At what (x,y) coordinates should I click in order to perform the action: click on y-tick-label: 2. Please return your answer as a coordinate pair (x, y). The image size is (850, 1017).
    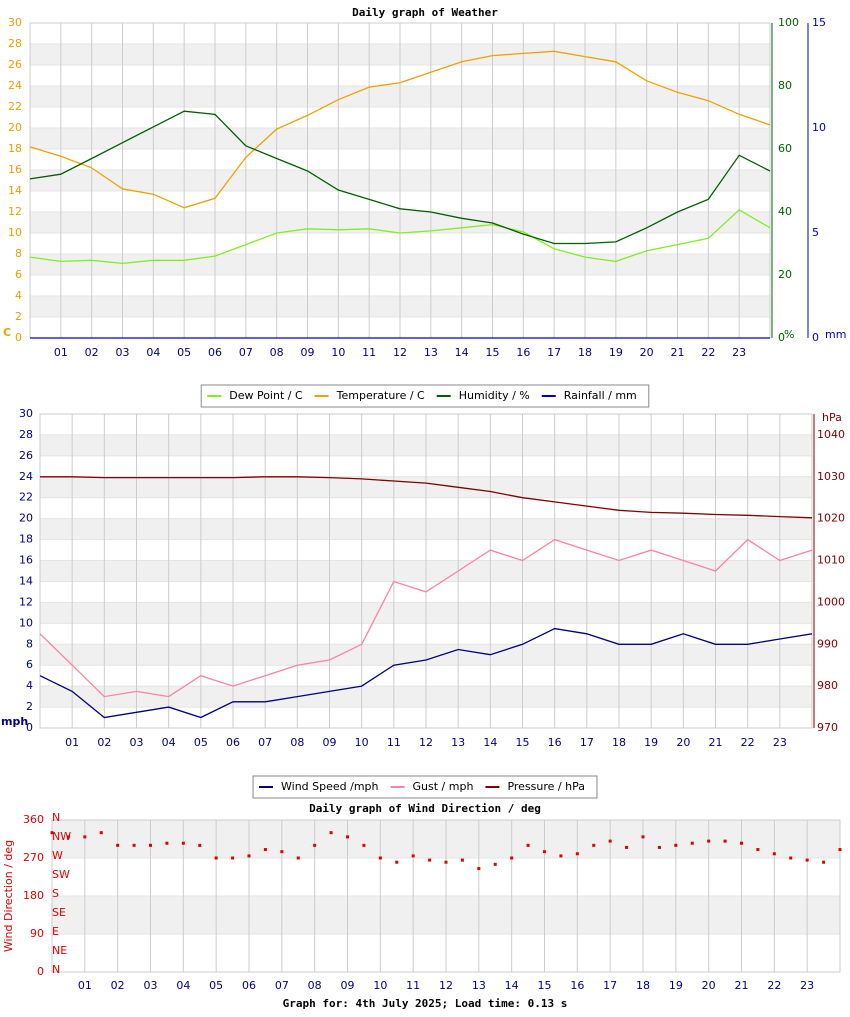
    Looking at the image, I should click on (29, 706).